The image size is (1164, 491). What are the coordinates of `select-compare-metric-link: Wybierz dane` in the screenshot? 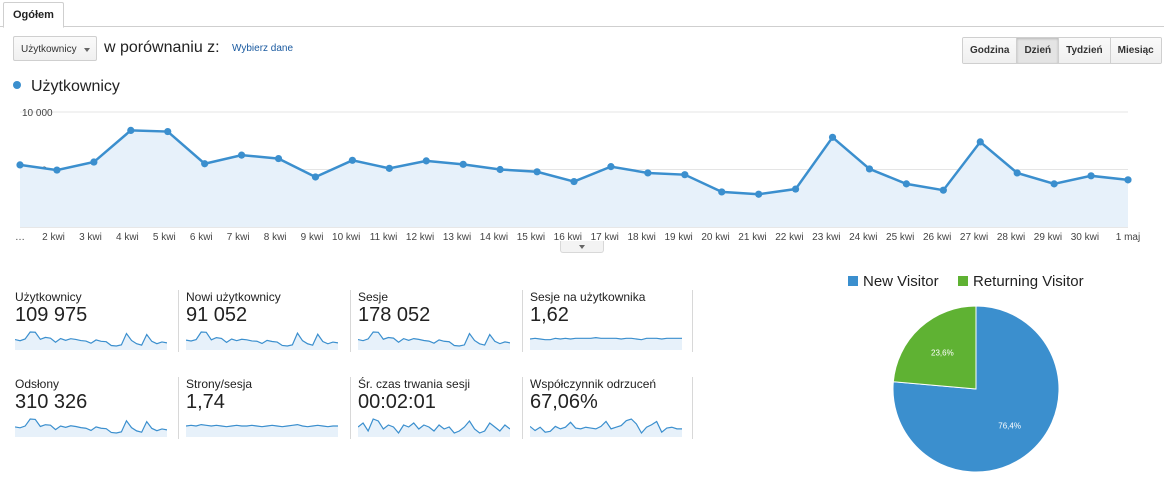 It's located at (263, 48).